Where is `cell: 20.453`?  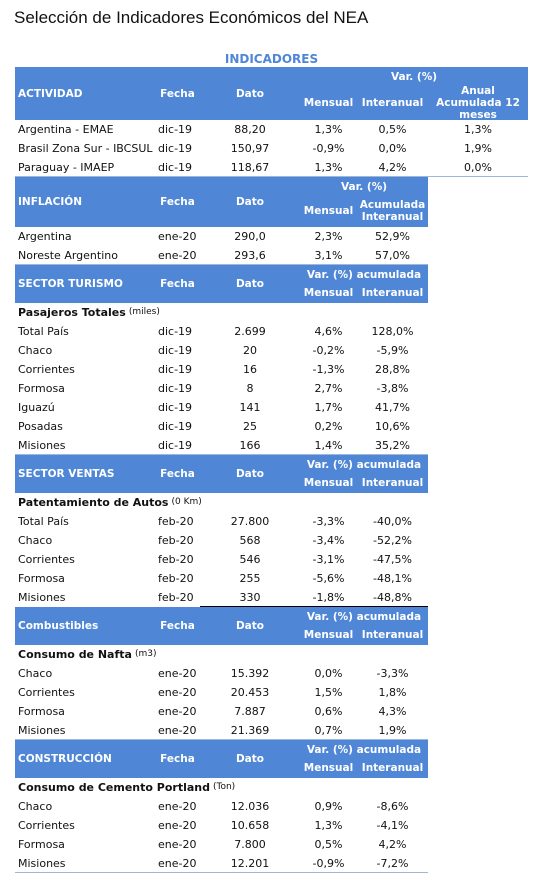
cell: 20.453 is located at coordinates (250, 692).